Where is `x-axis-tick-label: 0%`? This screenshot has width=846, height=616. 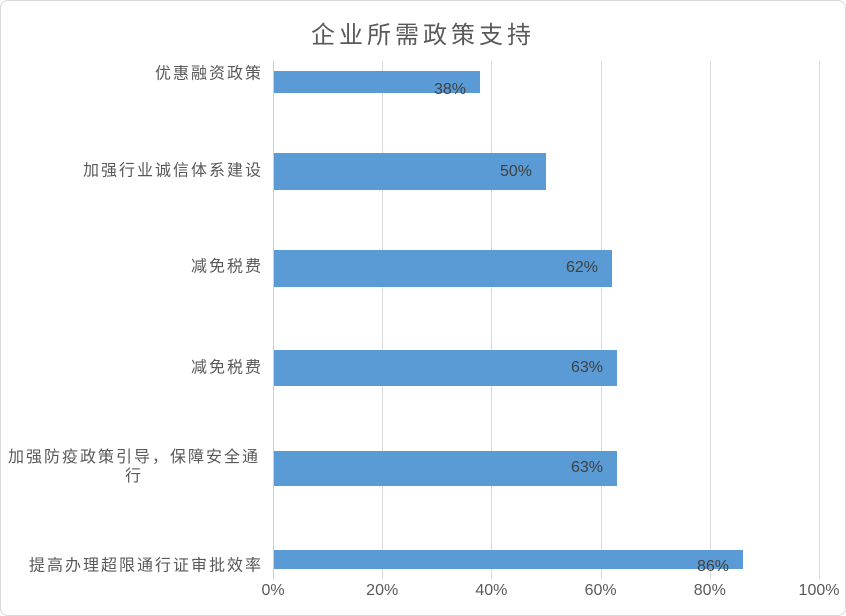 x-axis-tick-label: 0% is located at coordinates (273, 590).